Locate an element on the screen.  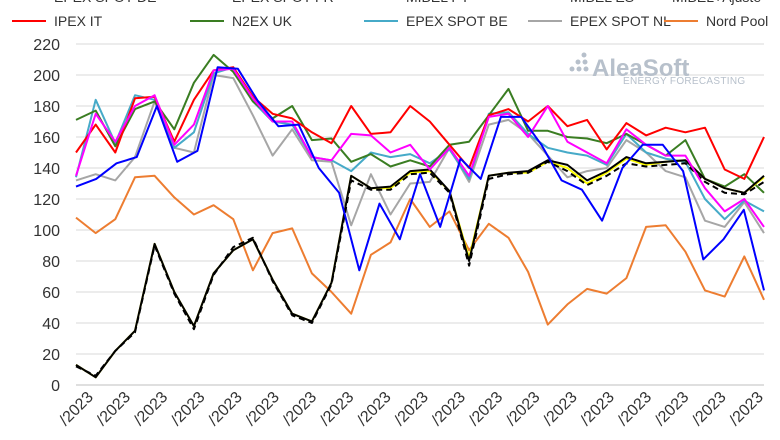
legend-label: IPEX IT is located at coordinates (78, 21).